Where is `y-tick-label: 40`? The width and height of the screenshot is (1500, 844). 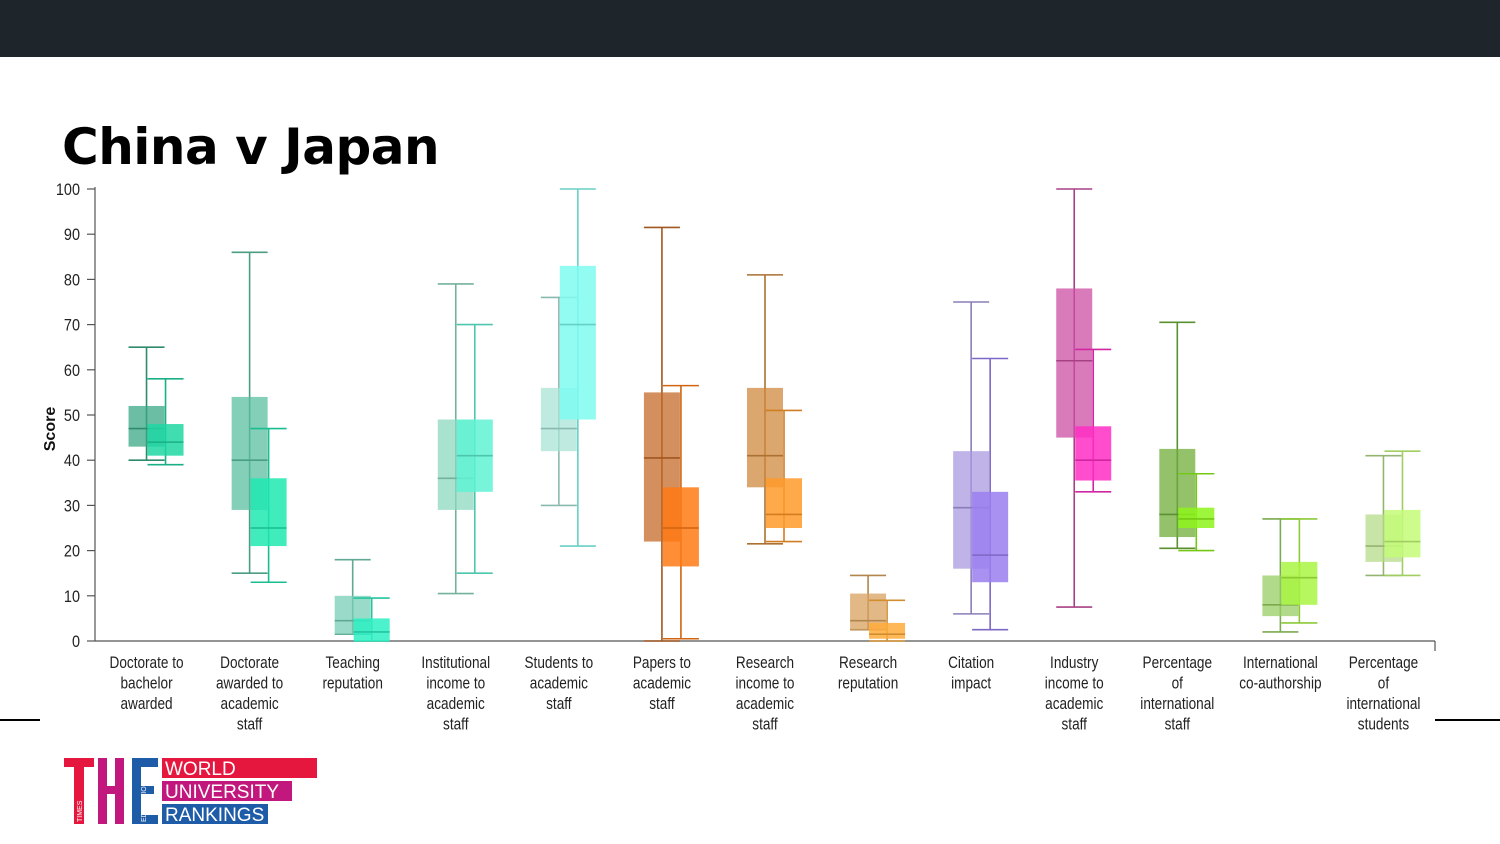
y-tick-label: 40 is located at coordinates (72, 461).